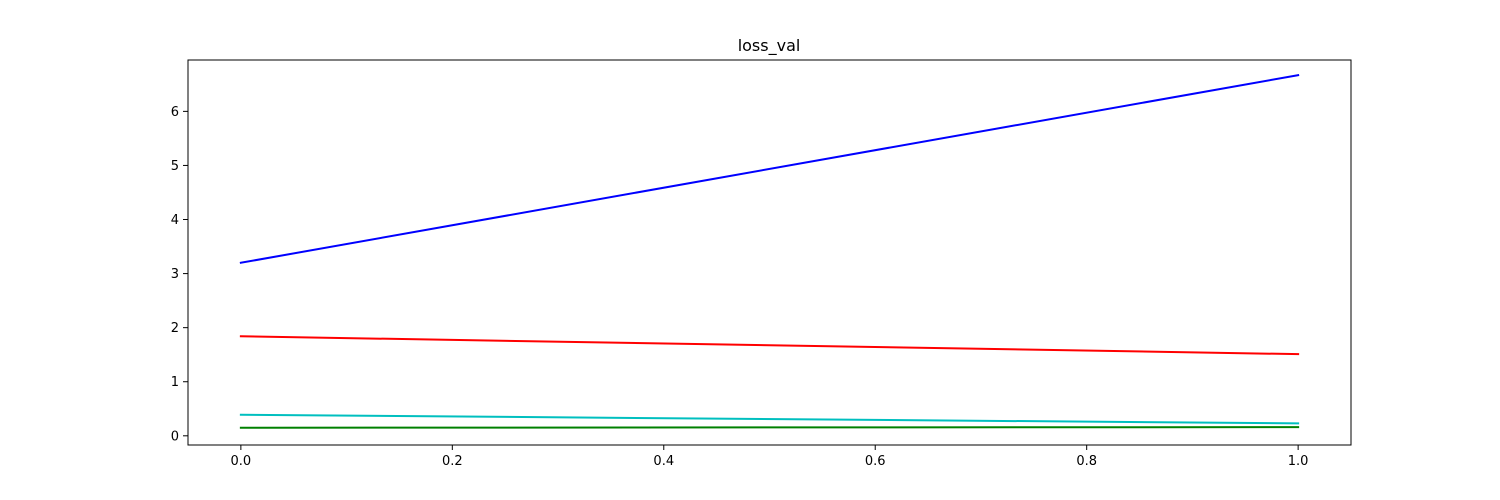  Describe the element at coordinates (875, 461) in the screenshot. I see `x-tick-label: 0.6` at that location.